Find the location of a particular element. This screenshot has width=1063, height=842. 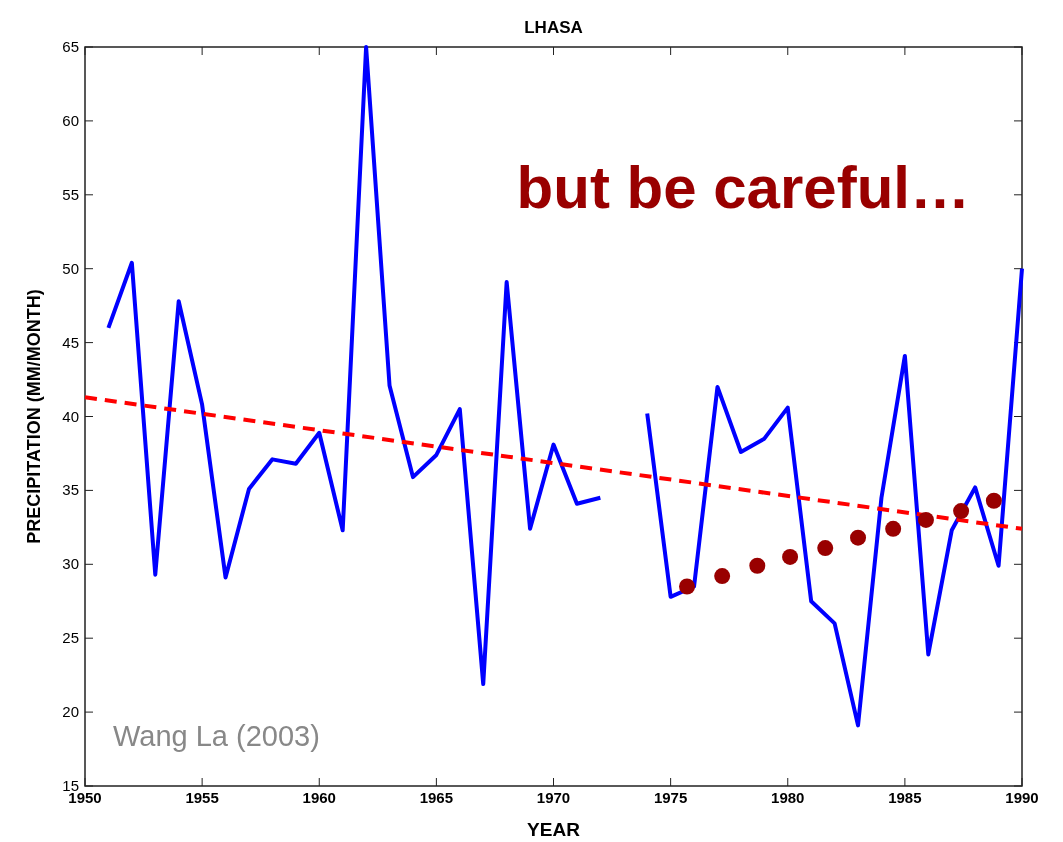

y-tick-label: 50 is located at coordinates (70, 268).